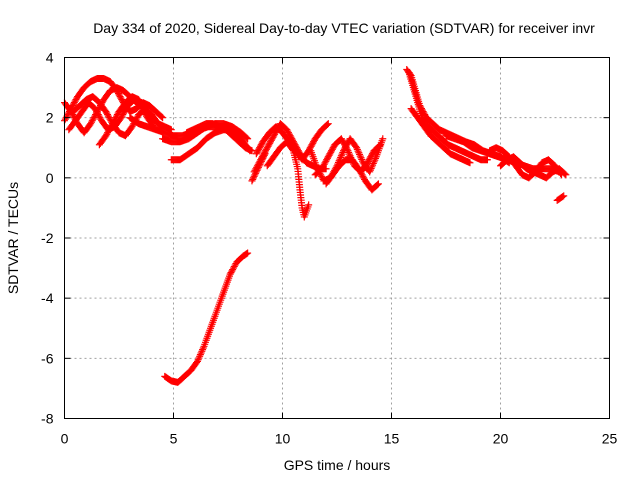 This screenshot has height=480, width=640. Describe the element at coordinates (47, 238) in the screenshot. I see `y-axis-tick-labels: -8 -6 -4 -2 0 2 4` at that location.